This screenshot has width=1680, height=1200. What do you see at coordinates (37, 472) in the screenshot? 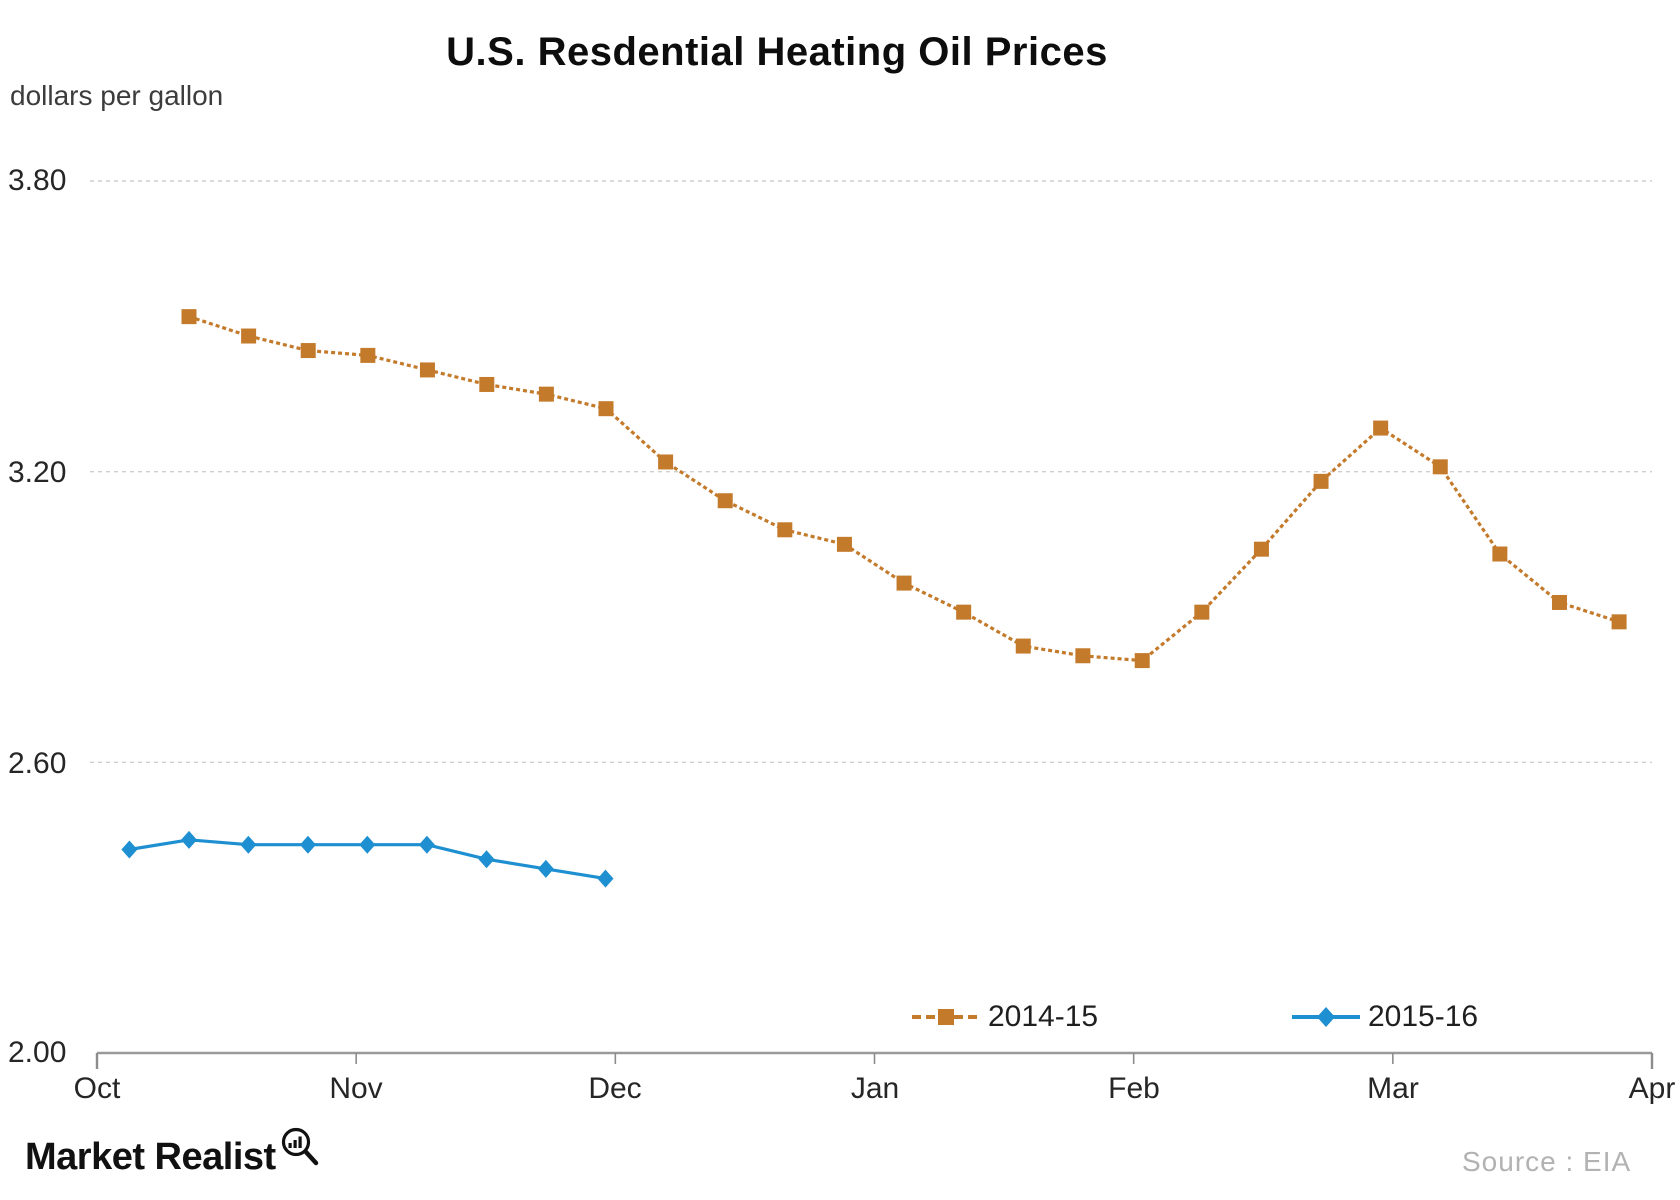
I see `y-tick-label-3-20: 3.20` at bounding box center [37, 472].